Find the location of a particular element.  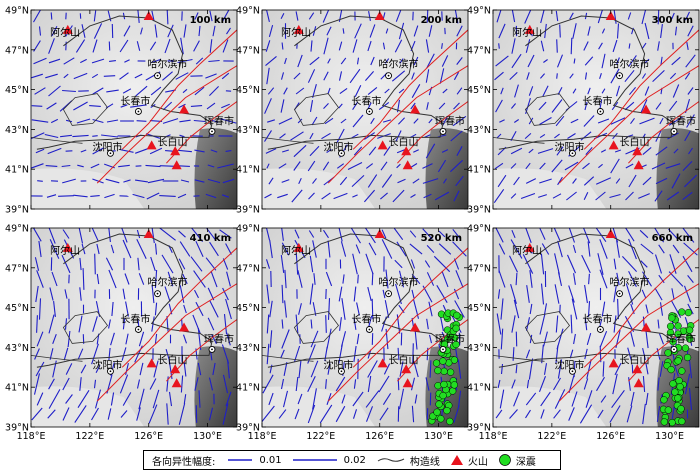

fast-axis-bars is located at coordinates (365, 106).